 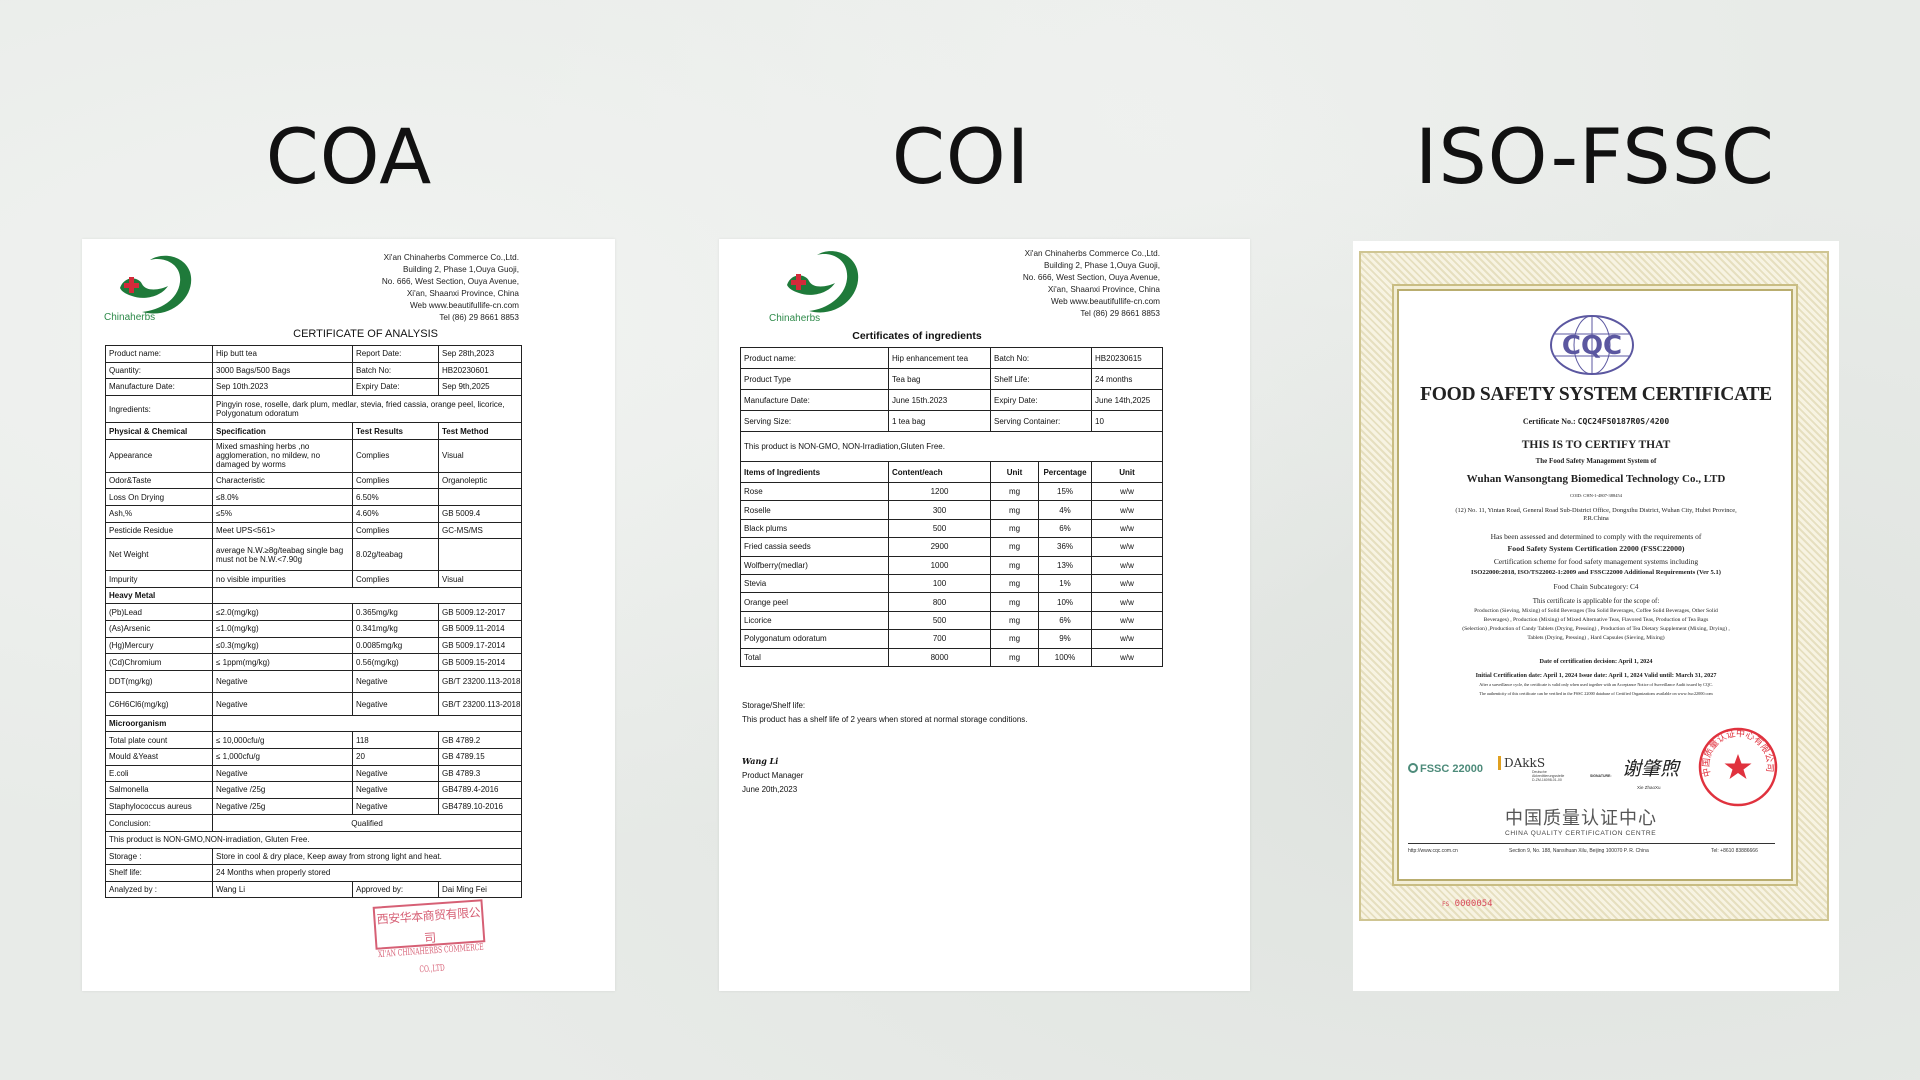 I want to click on table-cell: Negative /25g, so click(x=282, y=806).